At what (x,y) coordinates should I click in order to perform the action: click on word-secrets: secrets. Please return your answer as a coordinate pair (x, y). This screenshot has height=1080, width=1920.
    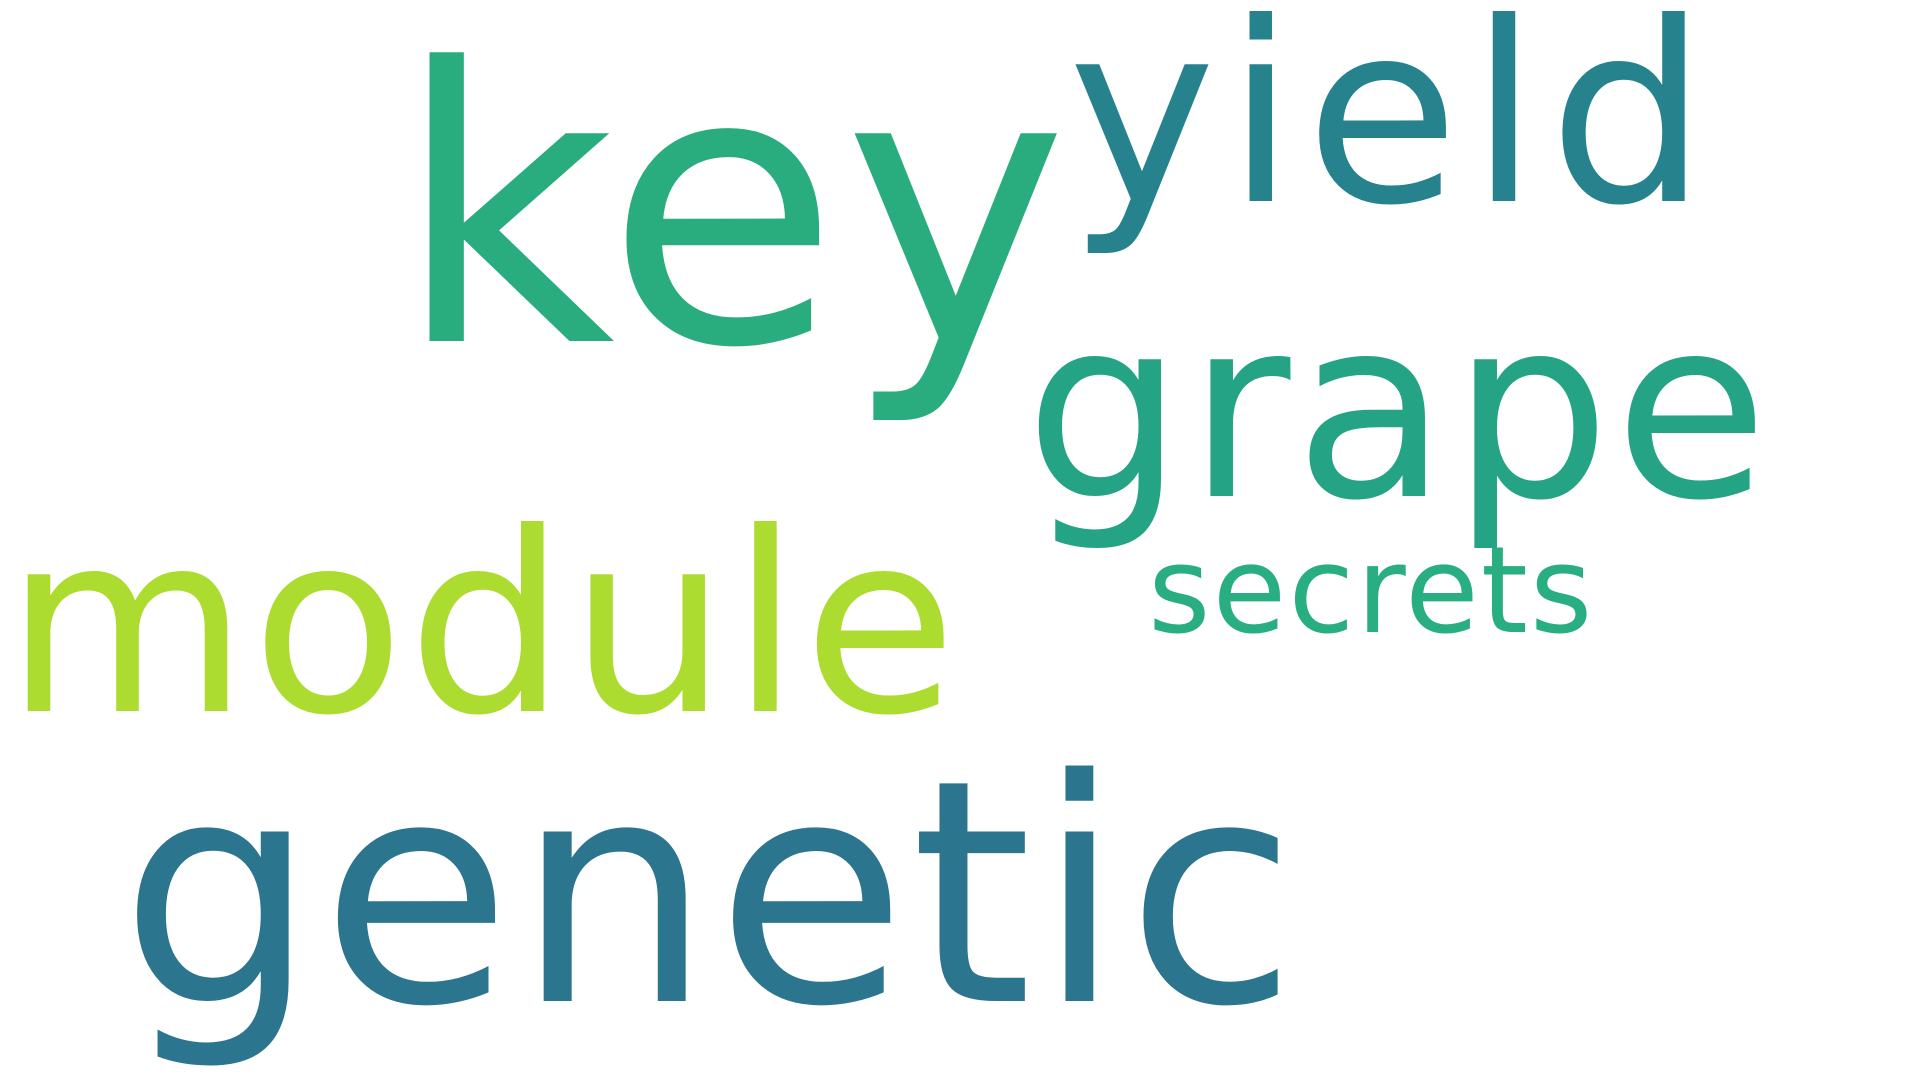
    Looking at the image, I should click on (1371, 591).